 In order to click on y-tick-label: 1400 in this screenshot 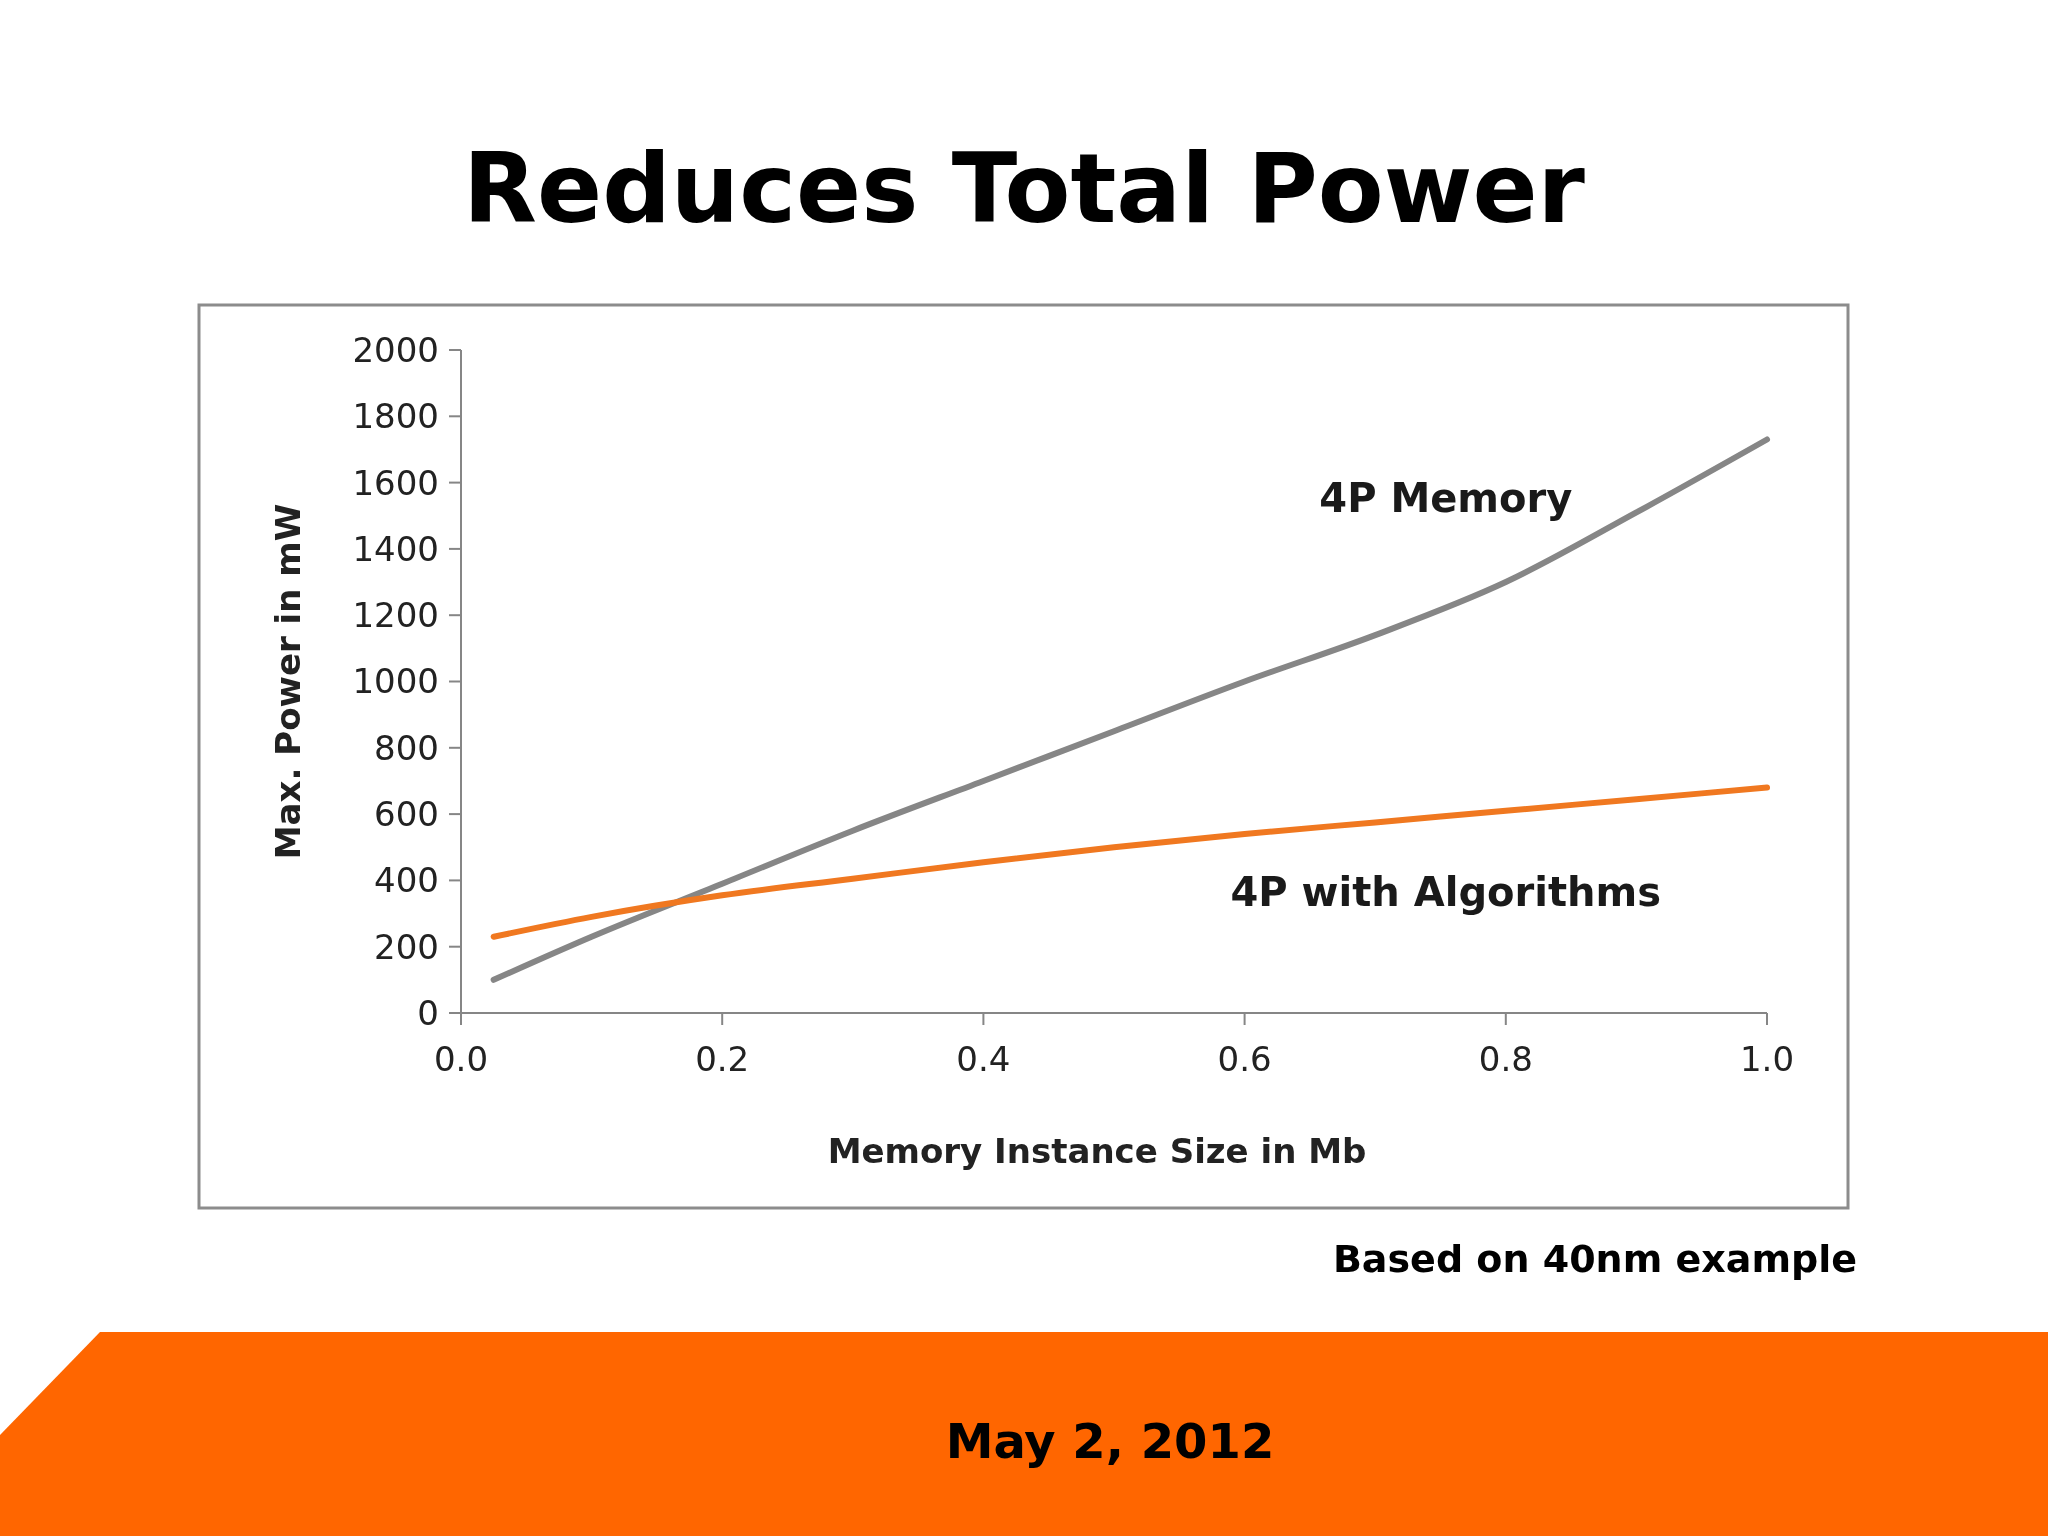, I will do `click(395, 548)`.